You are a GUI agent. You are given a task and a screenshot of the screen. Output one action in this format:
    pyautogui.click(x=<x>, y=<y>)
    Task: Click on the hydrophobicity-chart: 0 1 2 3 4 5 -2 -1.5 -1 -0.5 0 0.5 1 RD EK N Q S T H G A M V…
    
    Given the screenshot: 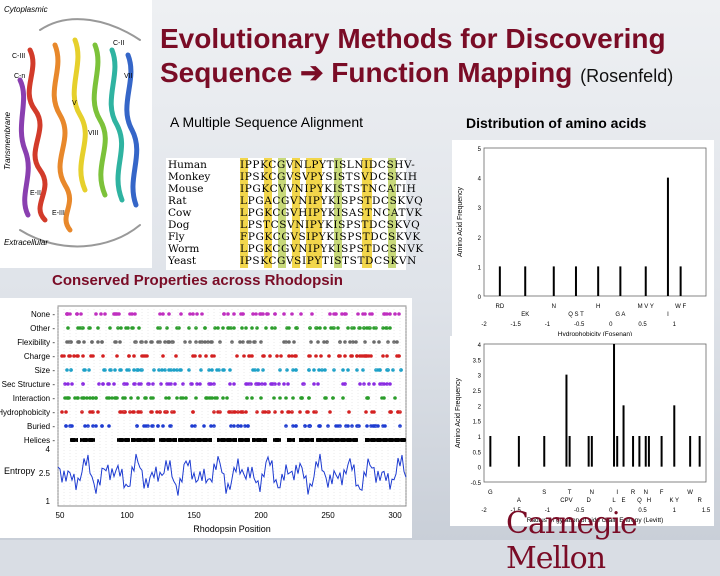 What is the action you would take?
    pyautogui.click(x=583, y=239)
    